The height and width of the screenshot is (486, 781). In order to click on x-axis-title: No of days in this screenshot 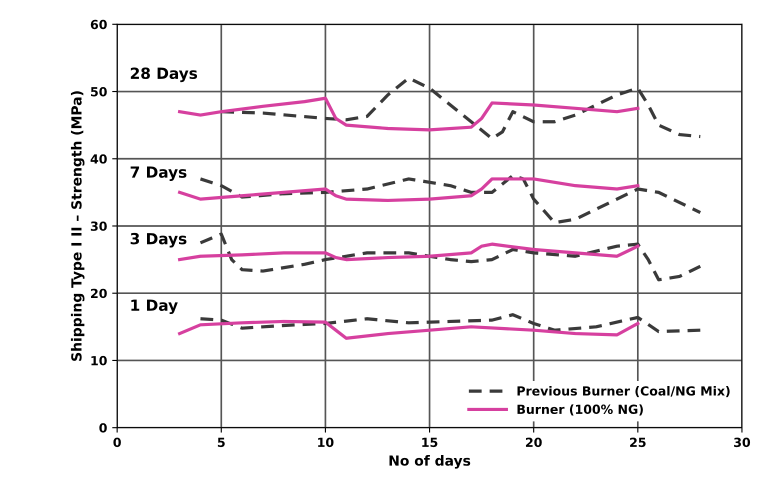, I will do `click(430, 462)`.